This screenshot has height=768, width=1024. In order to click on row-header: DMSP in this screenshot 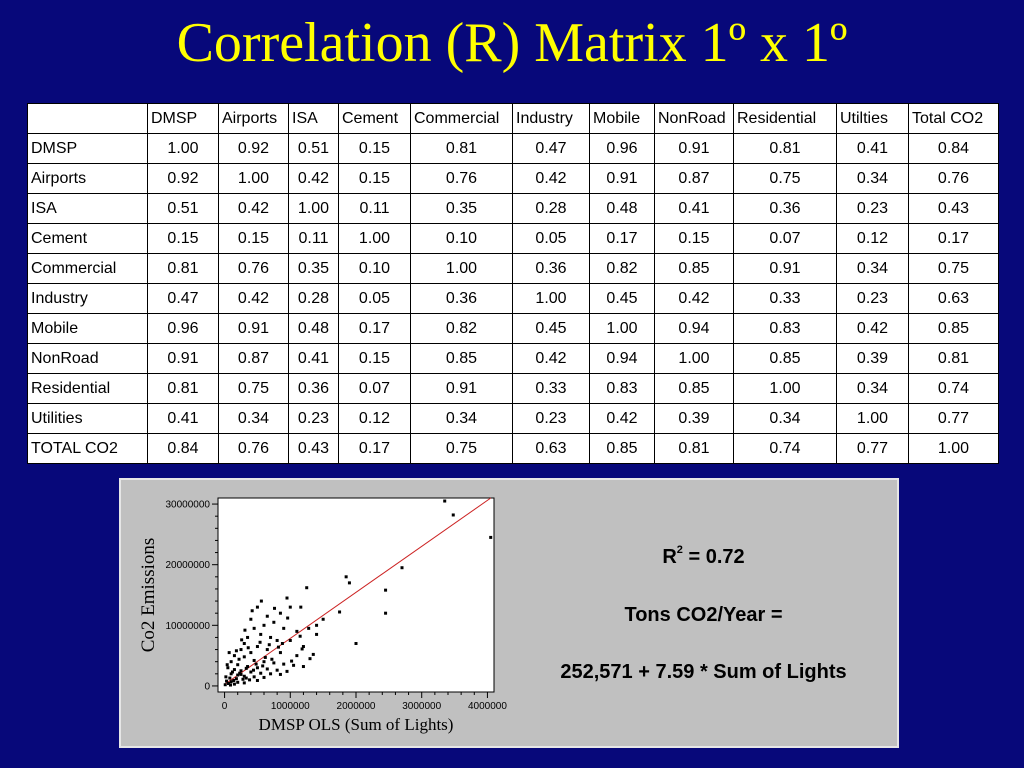, I will do `click(87, 148)`.